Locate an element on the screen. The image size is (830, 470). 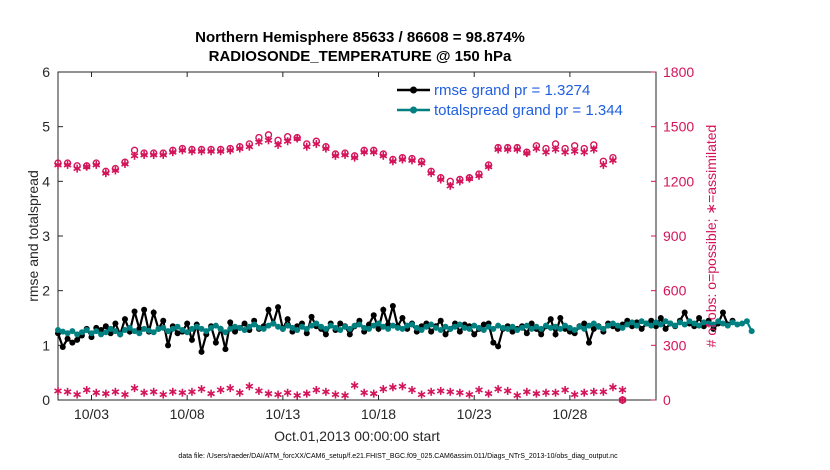
x-tick-label: 10/18 is located at coordinates (378, 414).